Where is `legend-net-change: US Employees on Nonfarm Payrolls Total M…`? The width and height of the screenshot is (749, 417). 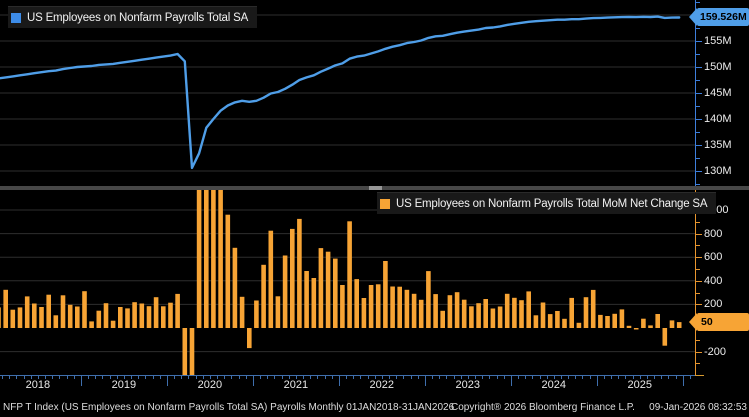
legend-net-change: US Employees on Nonfarm Payrolls Total M… is located at coordinates (547, 203).